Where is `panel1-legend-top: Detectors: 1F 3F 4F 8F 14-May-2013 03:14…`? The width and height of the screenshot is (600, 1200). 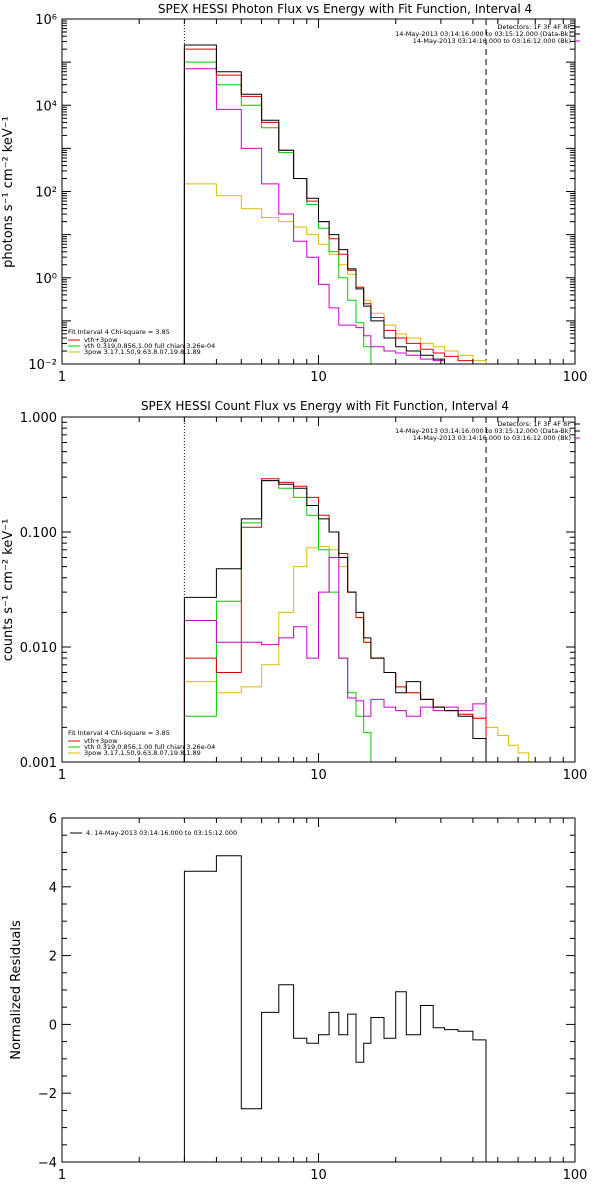
panel1-legend-top: Detectors: 1F 3F 4F 8F 14-May-2013 03:14… is located at coordinates (487, 34).